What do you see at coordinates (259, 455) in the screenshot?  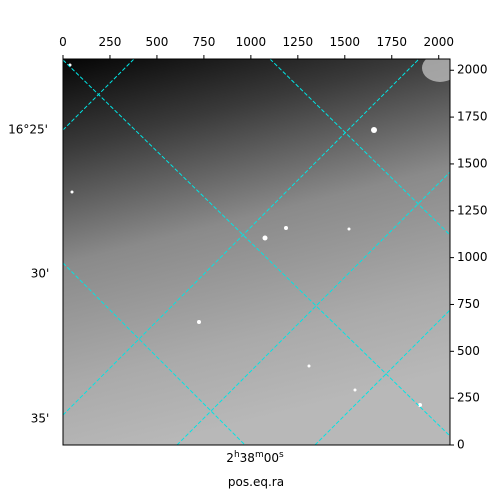 I see `ra-part: m` at bounding box center [259, 455].